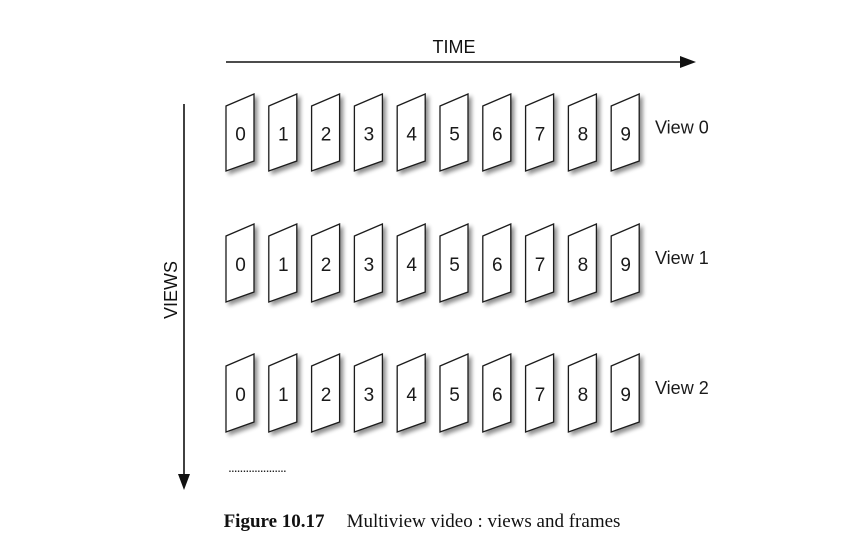 Image resolution: width=844 pixels, height=554 pixels. I want to click on figure-caption-text: Multiview video : views and frames, so click(483, 521).